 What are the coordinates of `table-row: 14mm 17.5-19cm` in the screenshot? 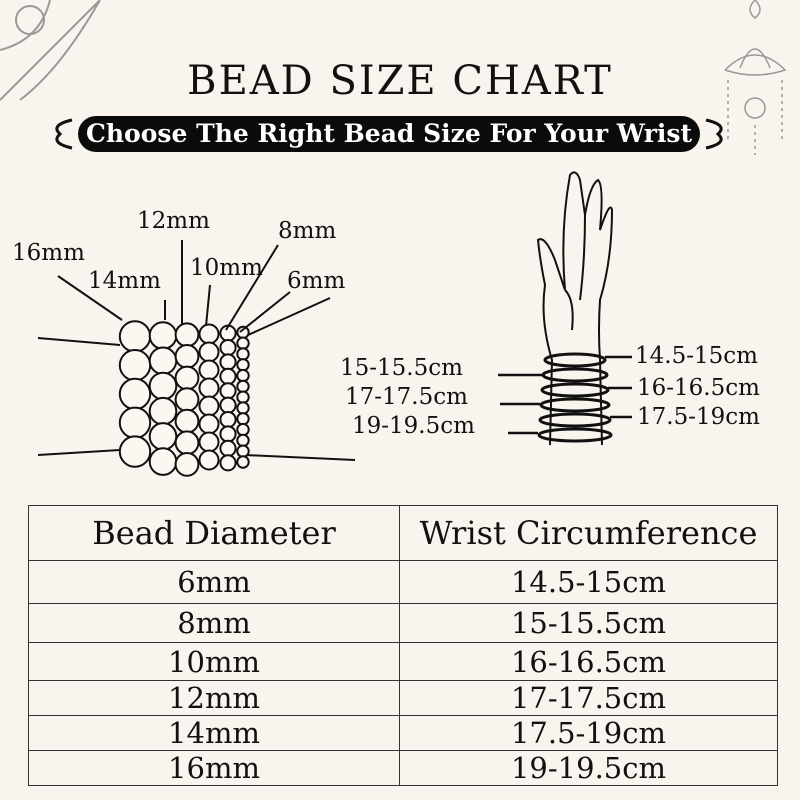 It's located at (403, 733).